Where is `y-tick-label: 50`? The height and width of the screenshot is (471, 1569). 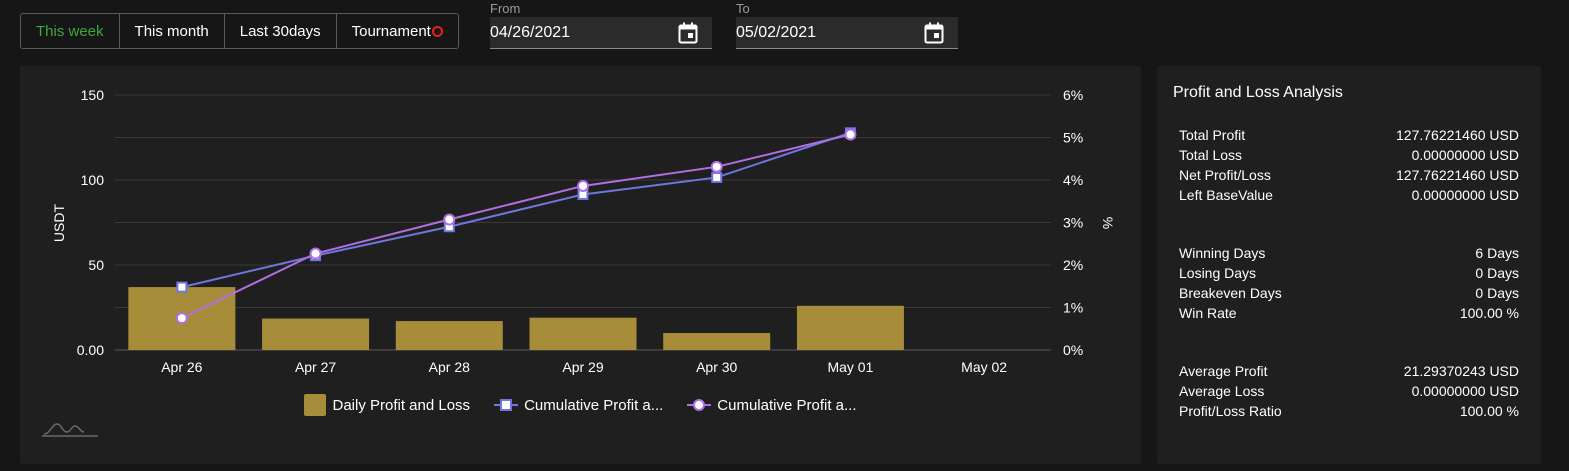
y-tick-label: 50 is located at coordinates (96, 265).